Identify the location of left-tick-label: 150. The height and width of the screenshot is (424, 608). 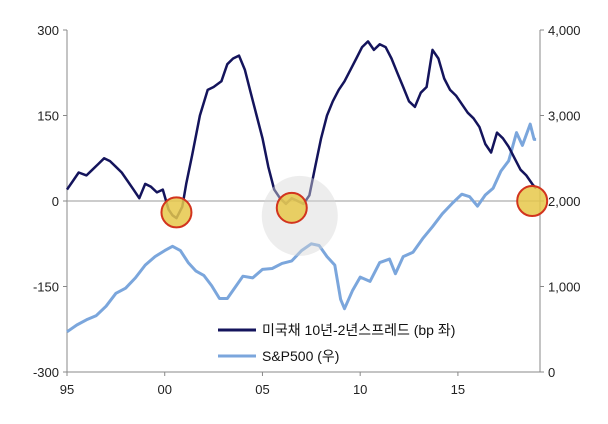
(48, 116).